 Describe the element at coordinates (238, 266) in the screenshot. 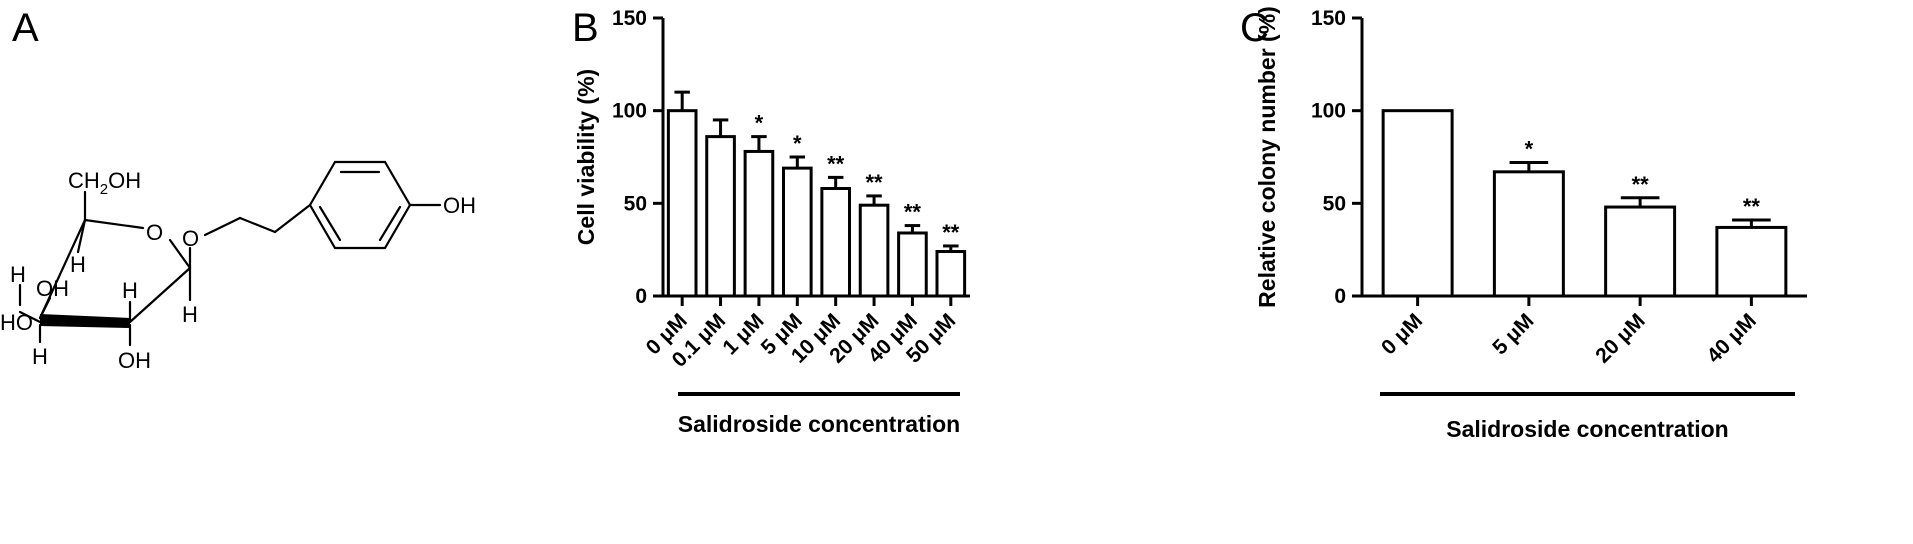

I see `salidroside-structure: CH2OH O O OH H H OH H H HO H OH` at that location.